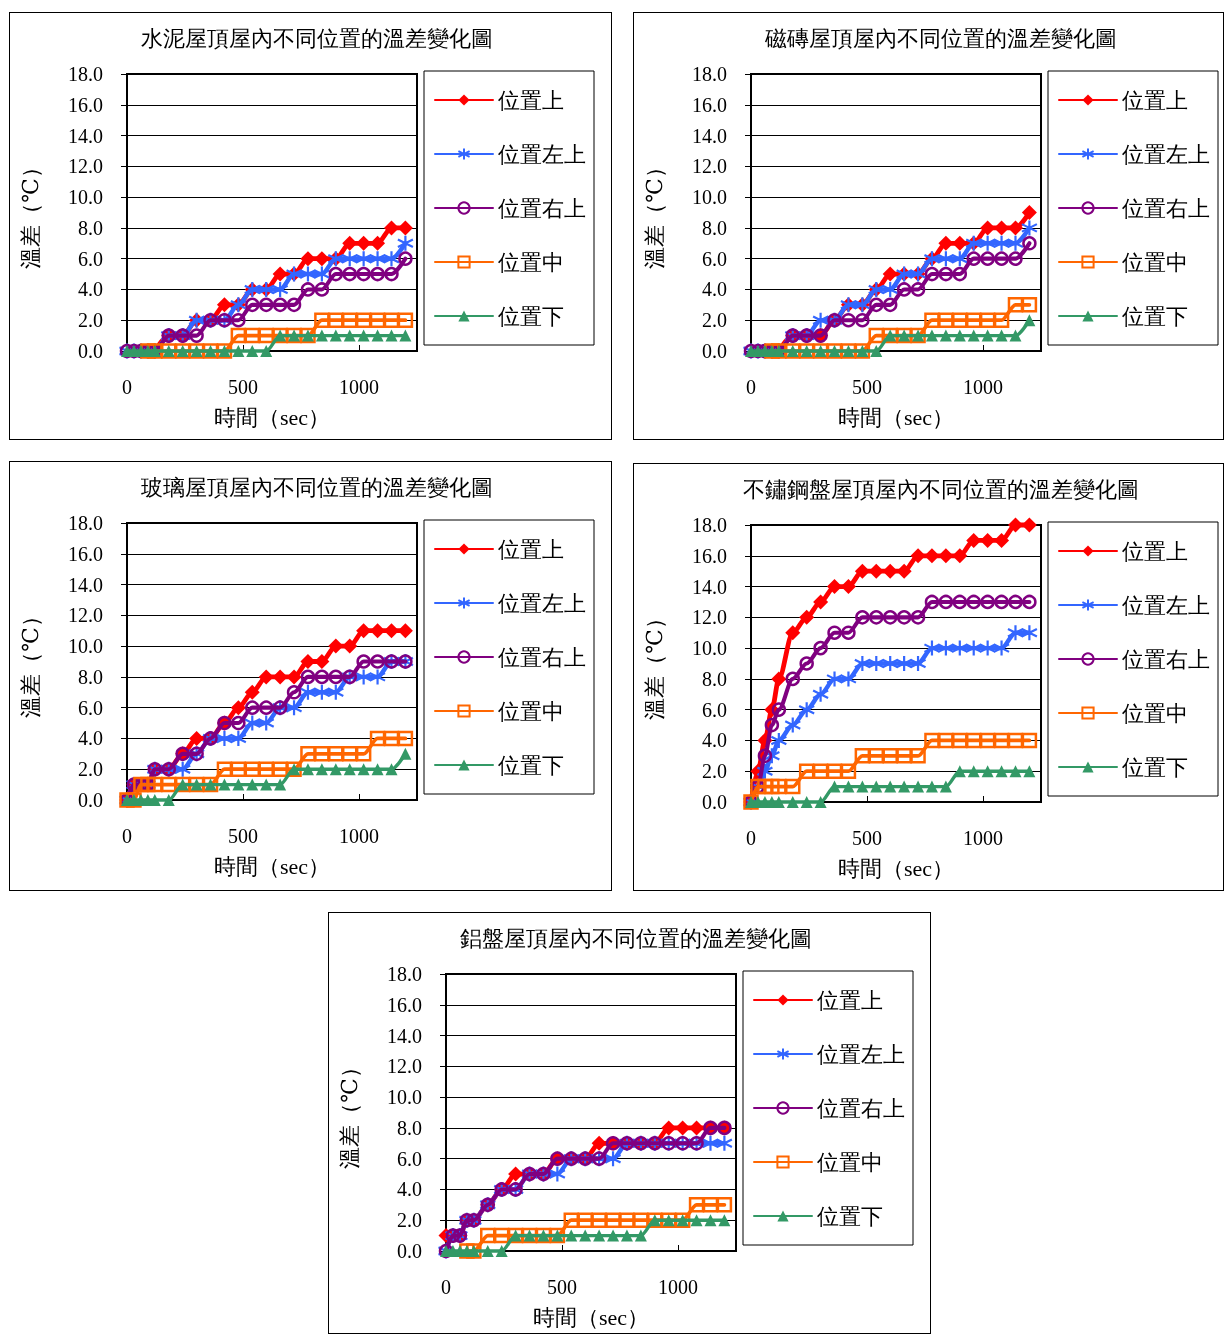  I want to click on chart-title: 鋁盤屋頂屋內不同位置的溫差變化圖, so click(636, 938).